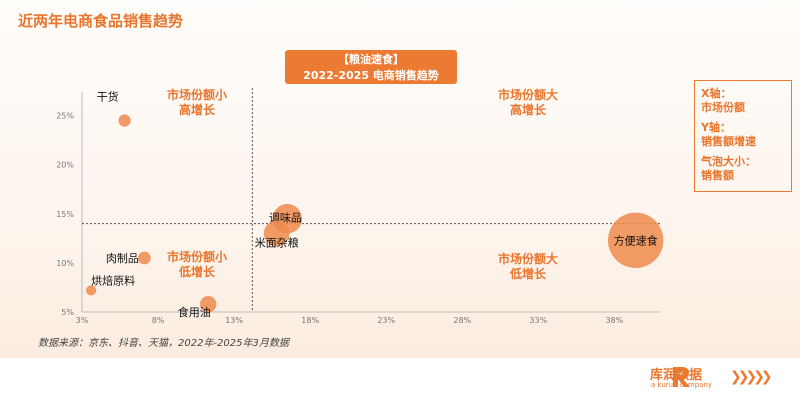 The width and height of the screenshot is (800, 400). I want to click on bubble-label: 烘焙原料, so click(113, 280).